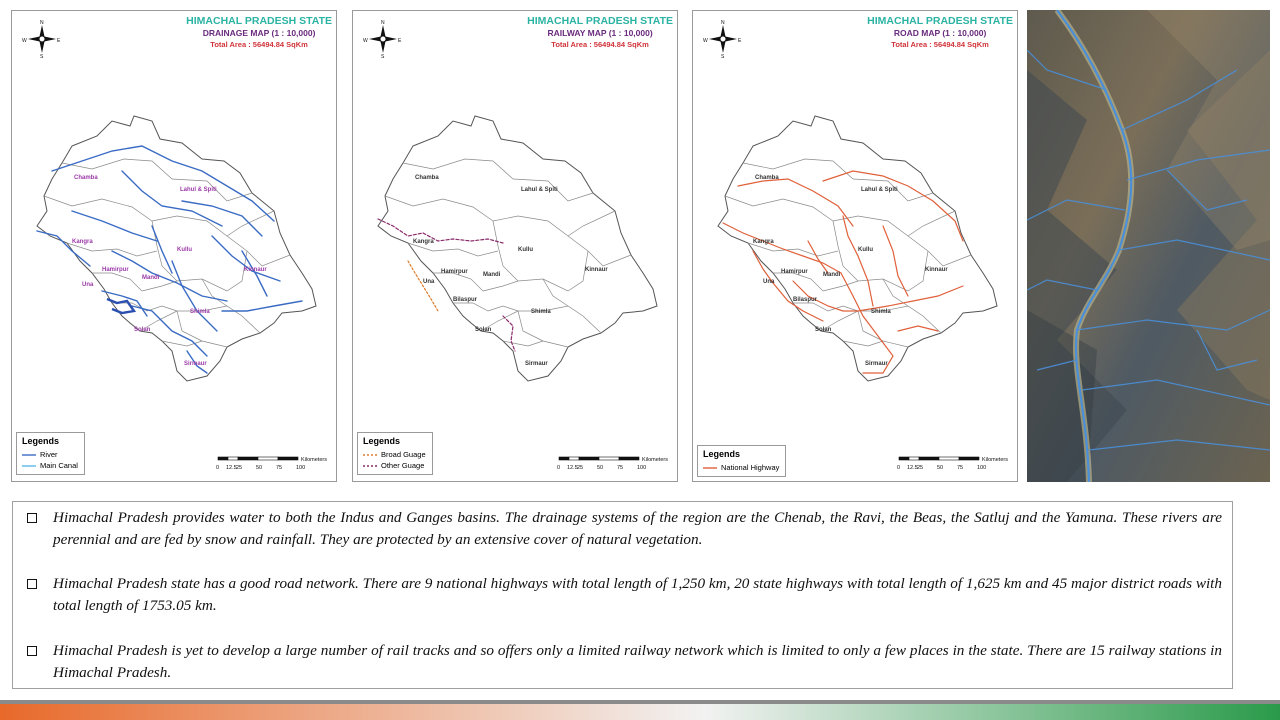  I want to click on map-subtitle: DRAINAGE MAP (1 : 10,000), so click(259, 33).